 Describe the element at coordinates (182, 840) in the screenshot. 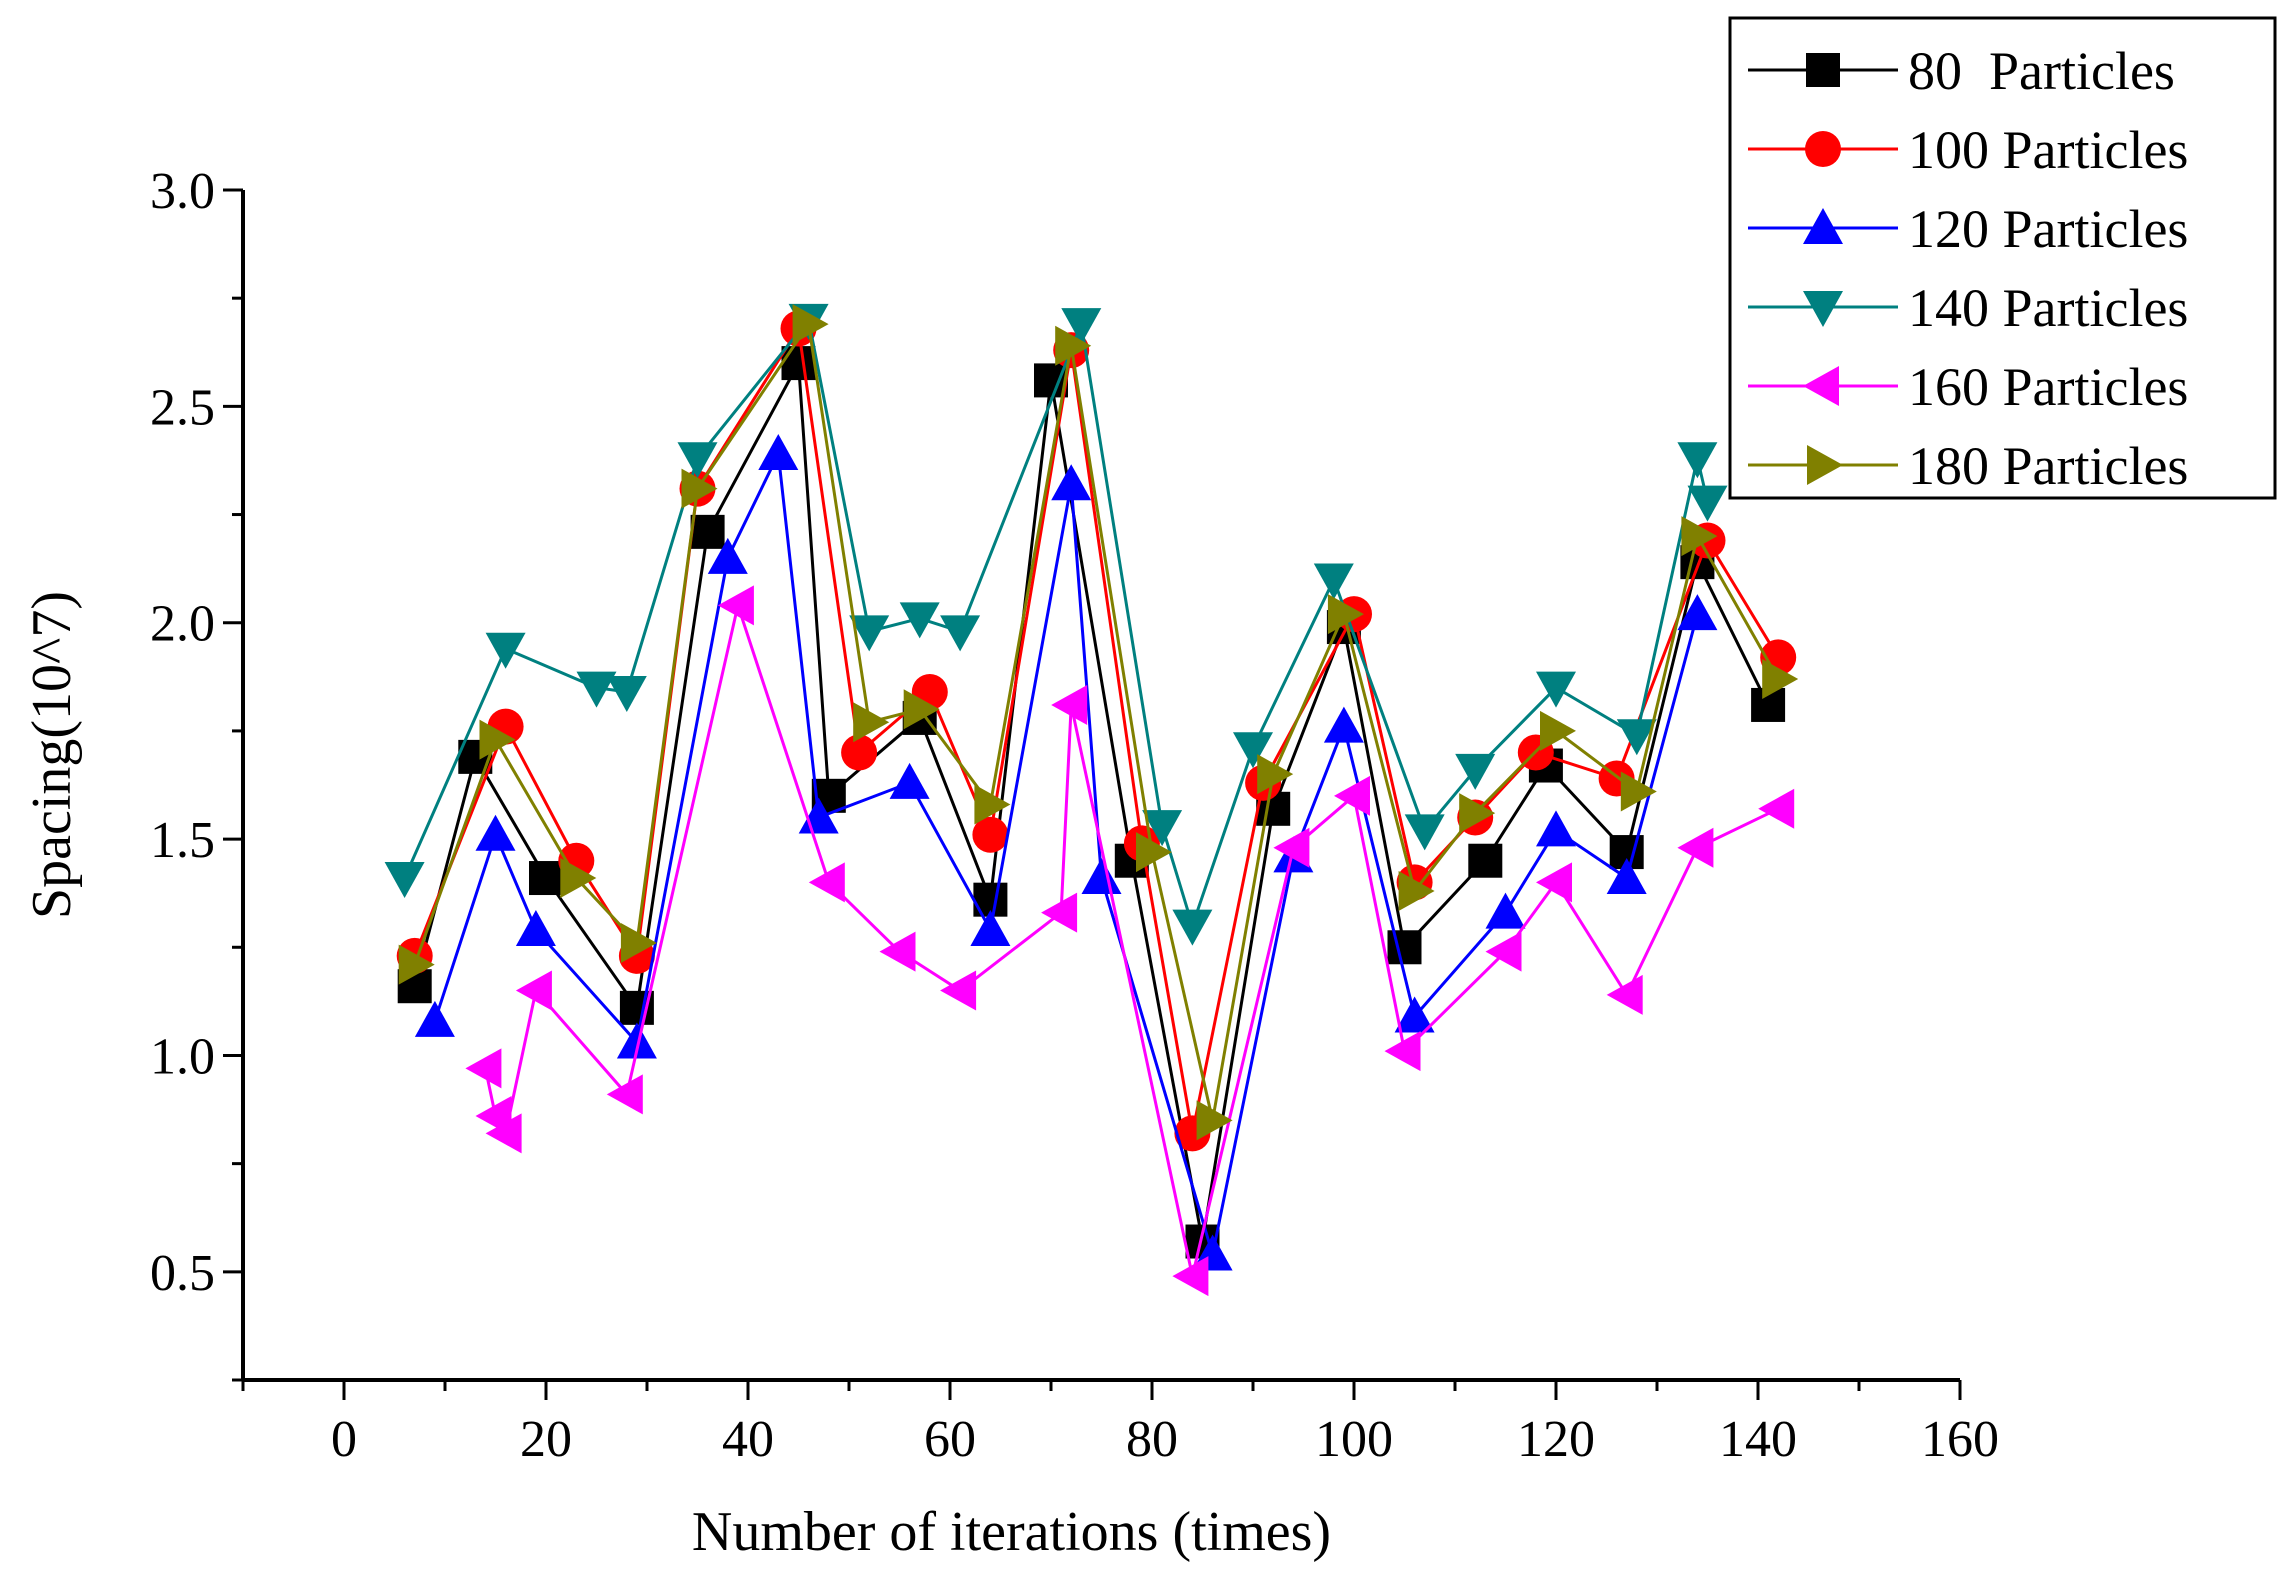

I see `y-tick-label: 1.5` at that location.